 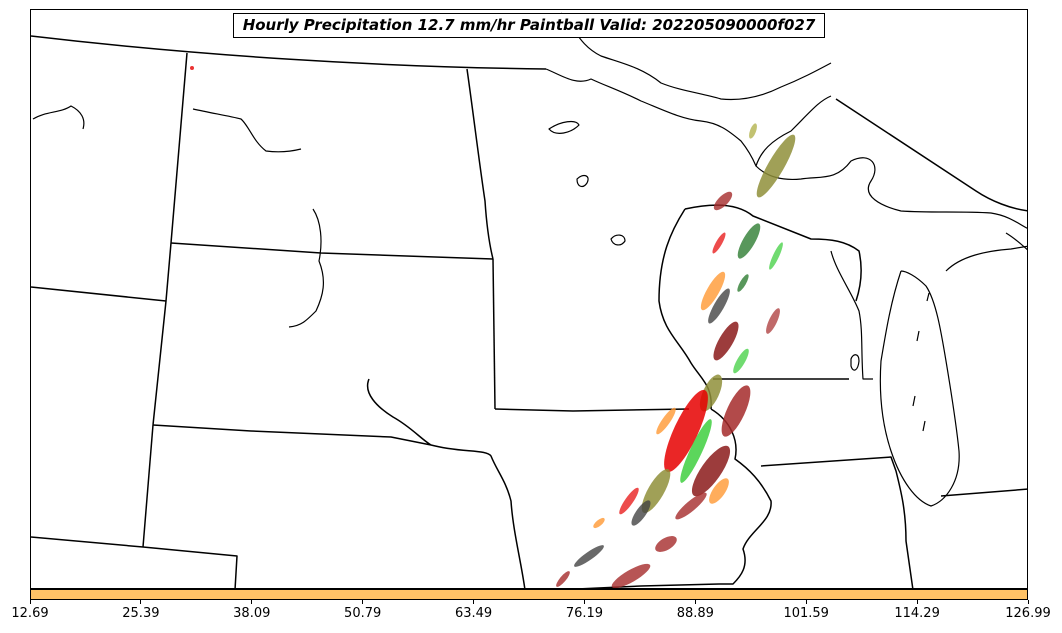 What do you see at coordinates (1016, 241) in the screenshot?
I see `lake-huron-shore` at bounding box center [1016, 241].